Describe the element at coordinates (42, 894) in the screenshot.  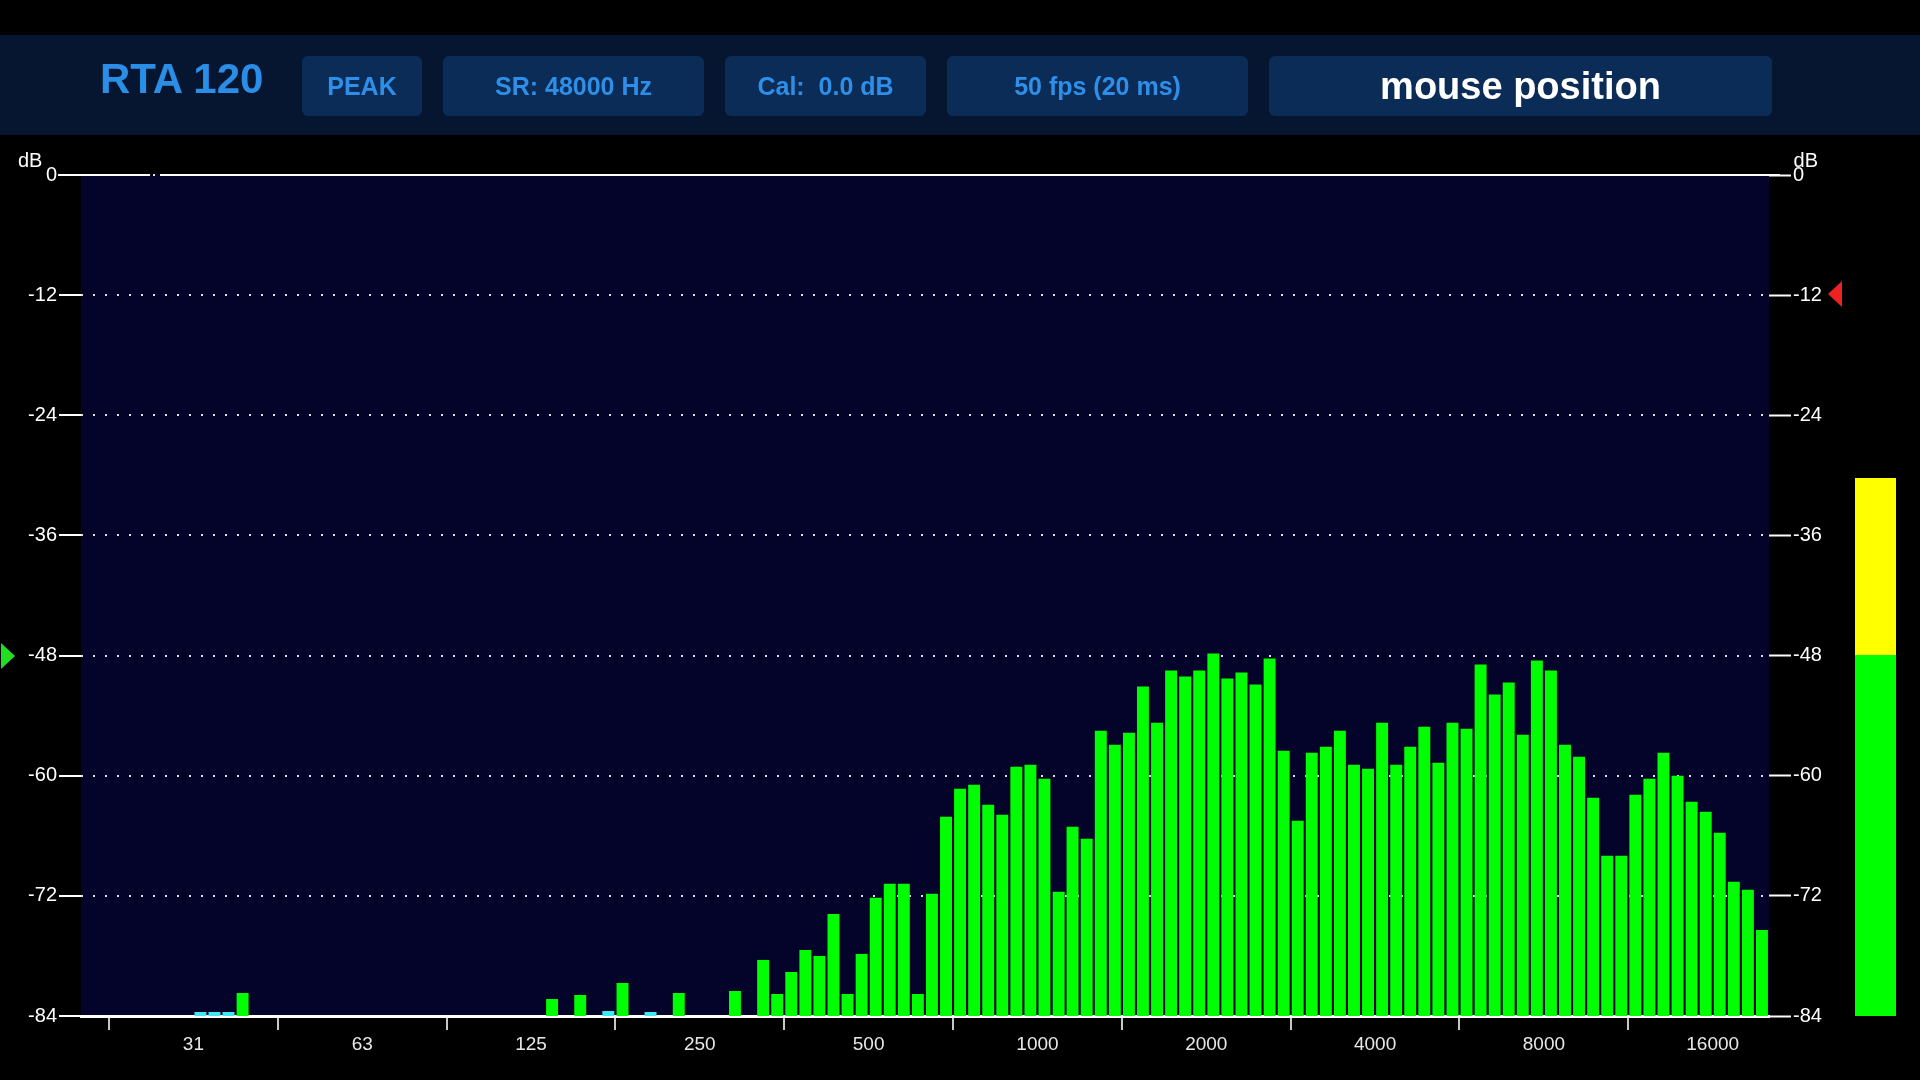
I see `y-tick-label: -72` at that location.